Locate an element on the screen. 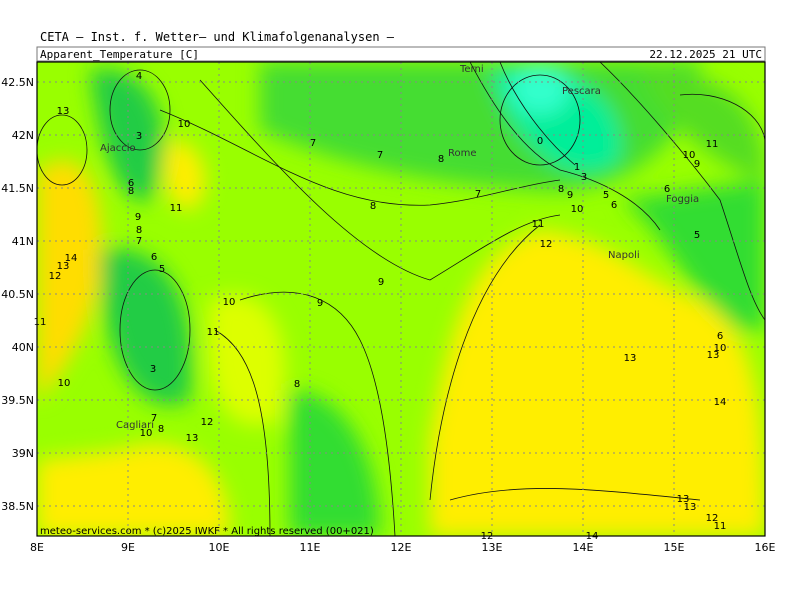  y-tick-label: 39.5N is located at coordinates (17, 400).